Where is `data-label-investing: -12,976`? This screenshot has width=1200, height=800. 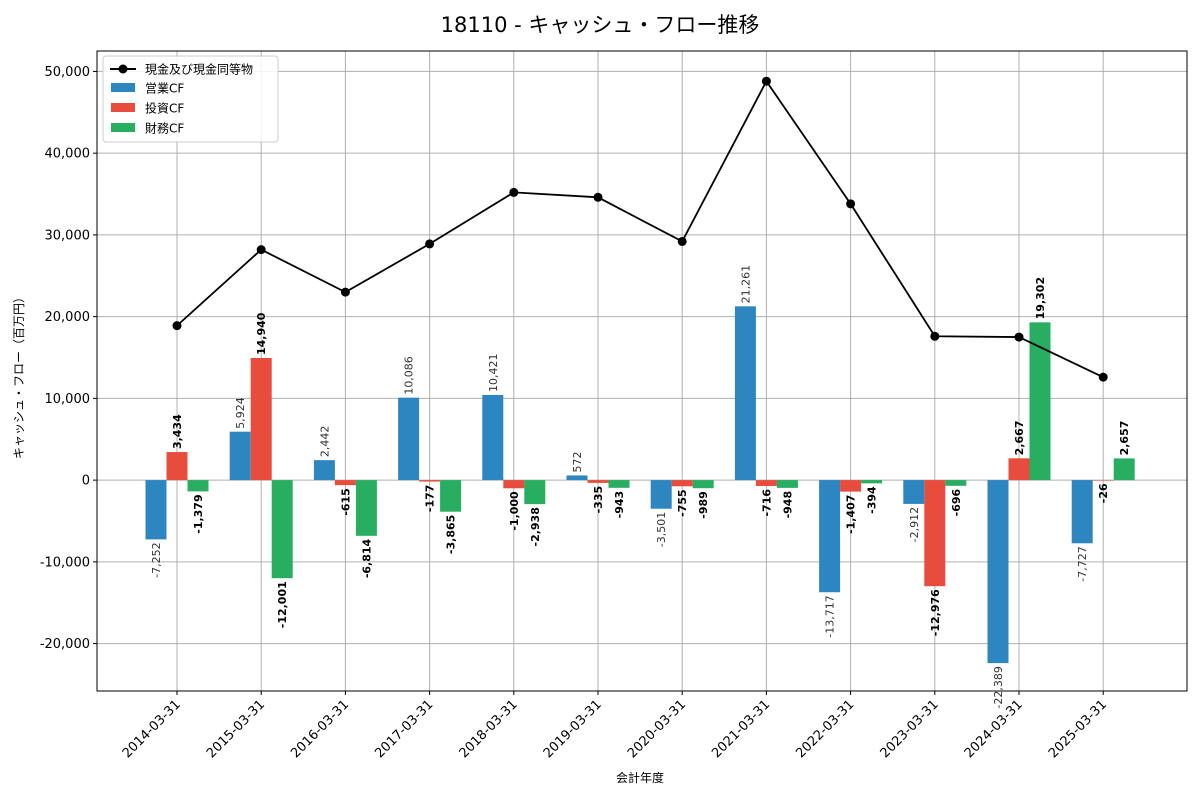
data-label-investing: -12,976 is located at coordinates (935, 612).